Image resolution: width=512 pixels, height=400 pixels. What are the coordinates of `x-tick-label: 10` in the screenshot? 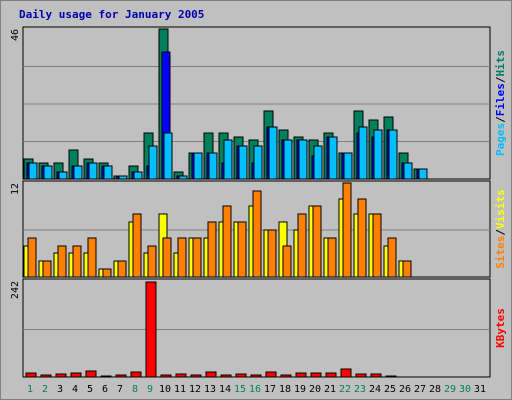 It's located at (165, 389).